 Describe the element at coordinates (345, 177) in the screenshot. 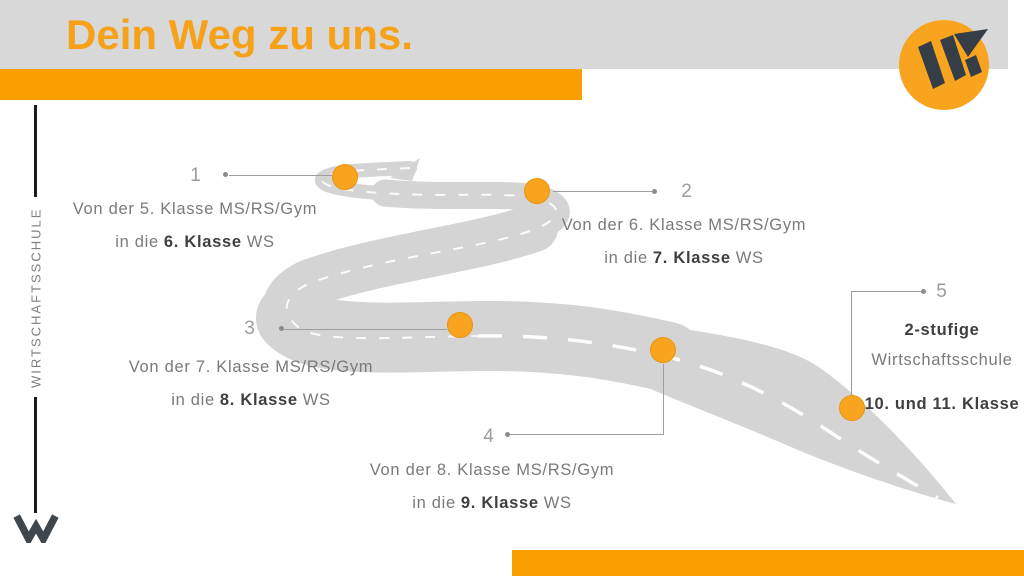

I see `milestone-1-marker` at that location.